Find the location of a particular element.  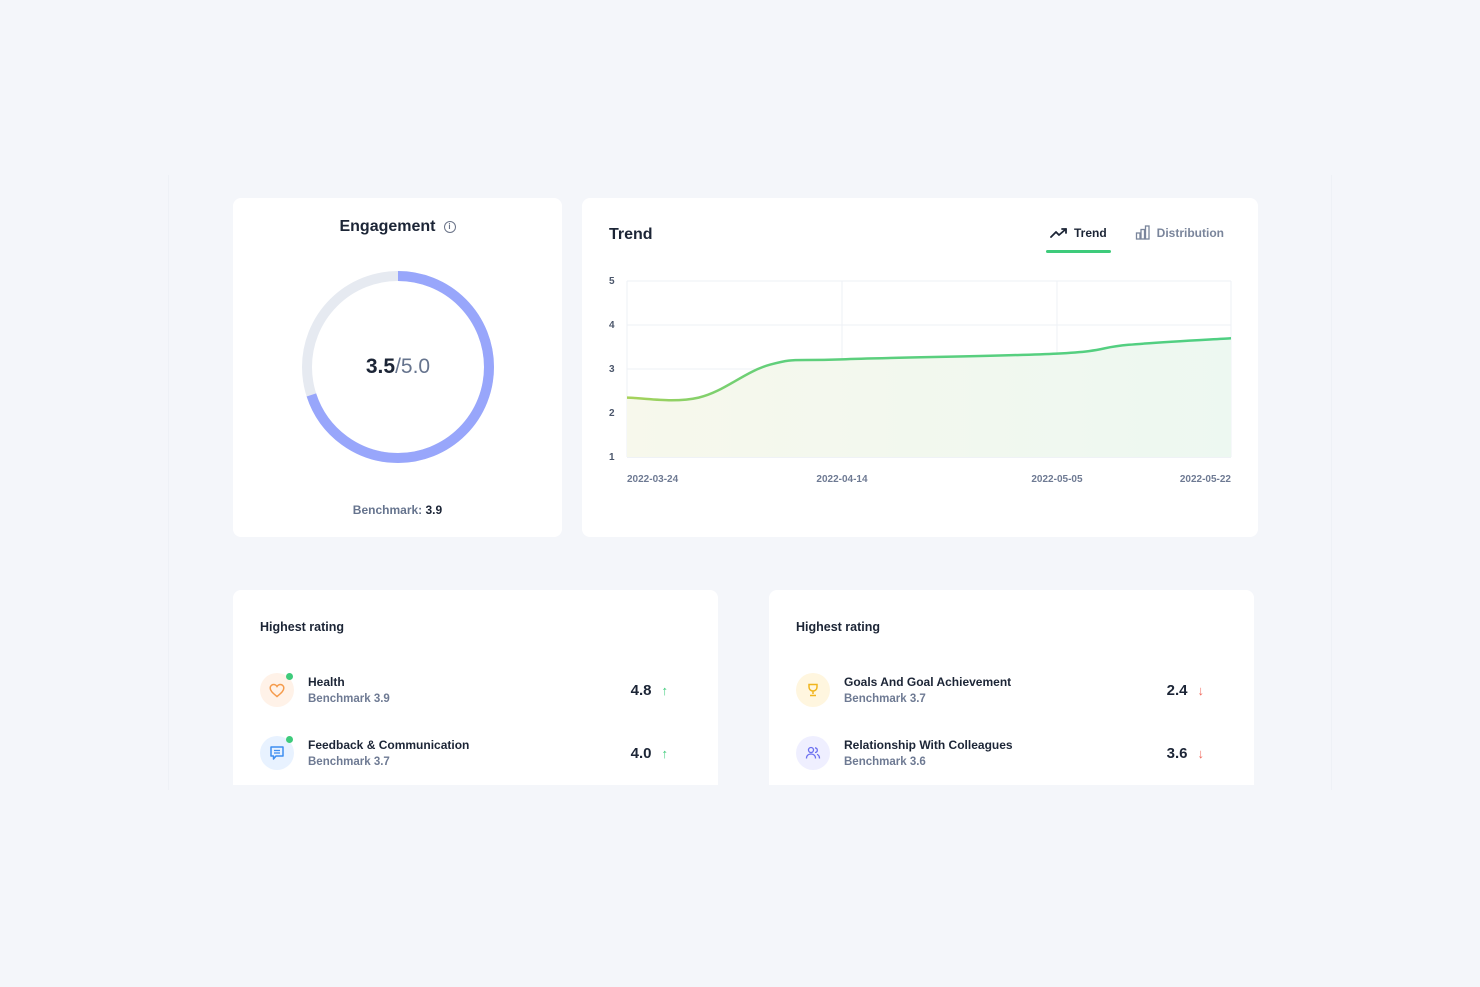

chart-tabs: Trend Distribution is located at coordinates (1137, 239).